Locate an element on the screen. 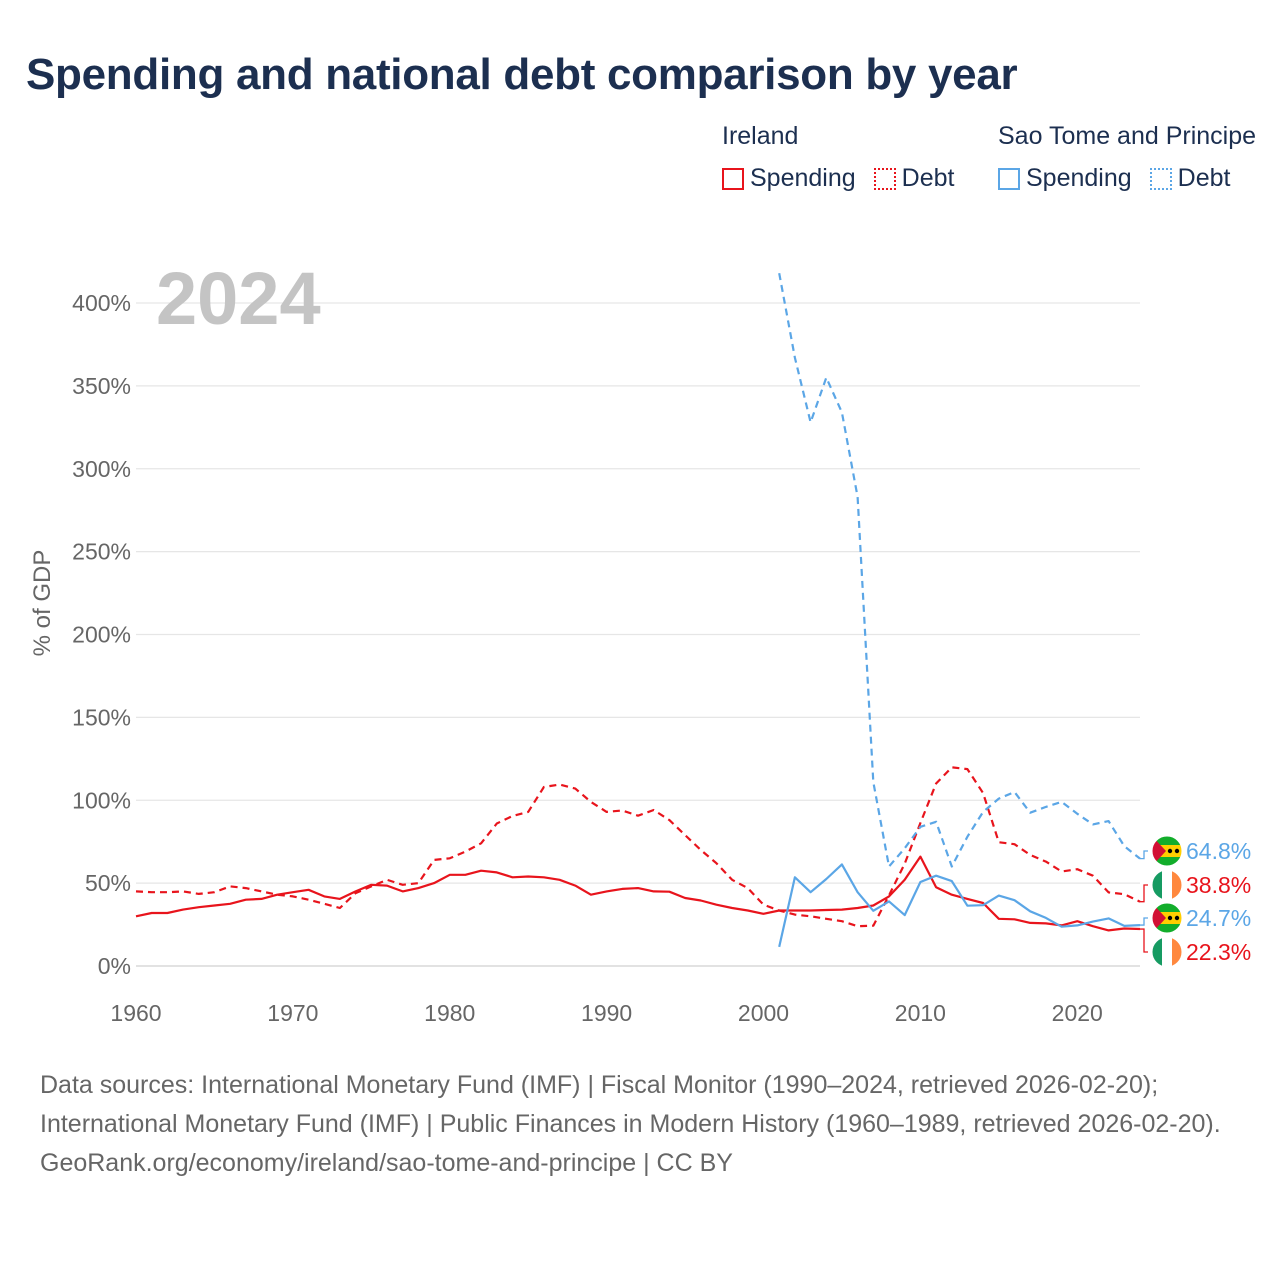 This screenshot has width=1280, height=1280. legend-group-title: Ireland is located at coordinates (760, 136).